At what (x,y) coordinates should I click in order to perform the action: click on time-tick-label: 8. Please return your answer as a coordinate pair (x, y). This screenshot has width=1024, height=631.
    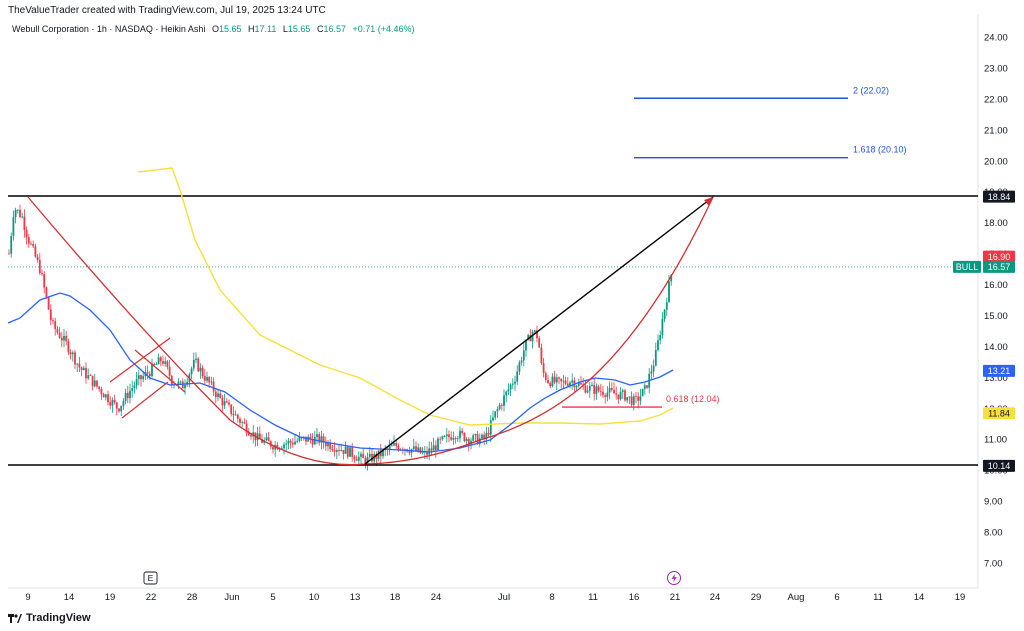
    Looking at the image, I should click on (551, 597).